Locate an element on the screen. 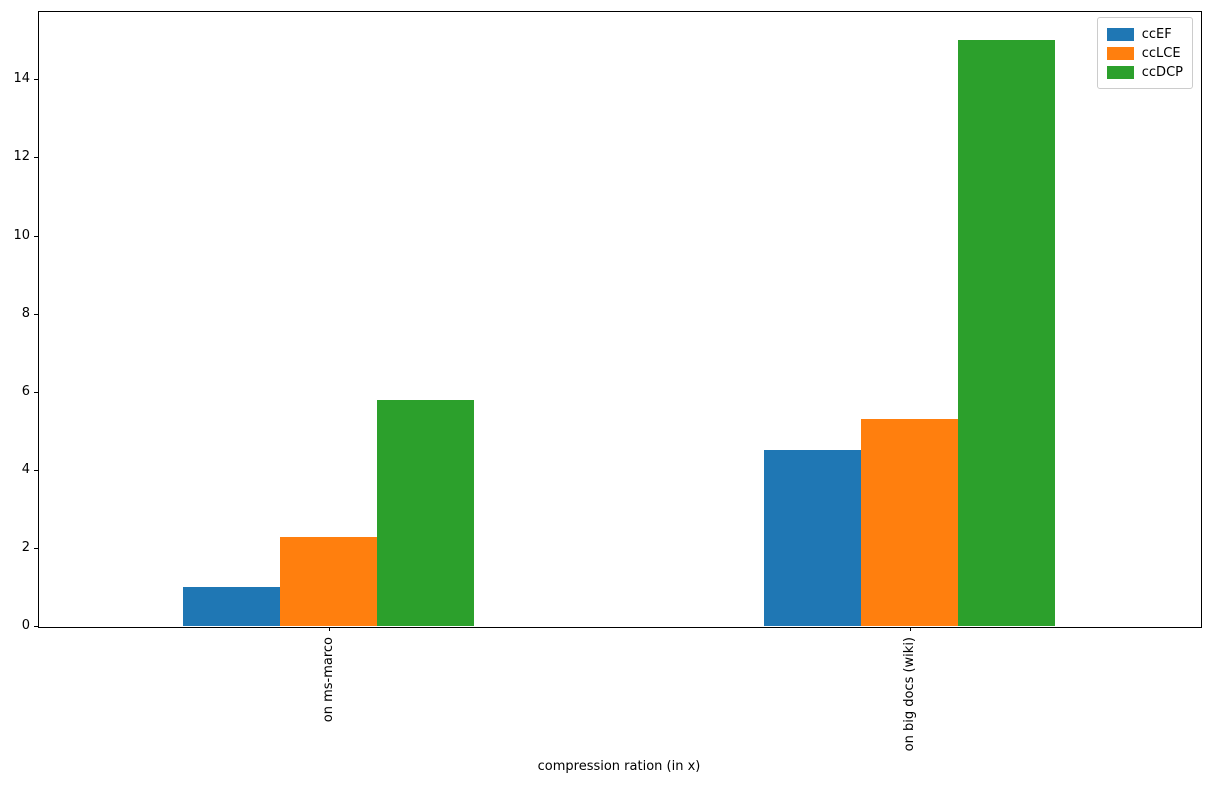  legend-swatch-ccDCP is located at coordinates (1120, 72).